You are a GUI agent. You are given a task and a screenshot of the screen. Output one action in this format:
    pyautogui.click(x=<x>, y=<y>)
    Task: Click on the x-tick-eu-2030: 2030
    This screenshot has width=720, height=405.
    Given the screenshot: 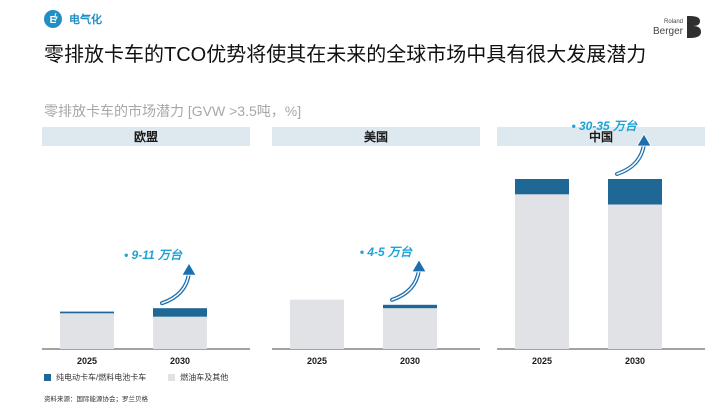 What is the action you would take?
    pyautogui.click(x=180, y=361)
    